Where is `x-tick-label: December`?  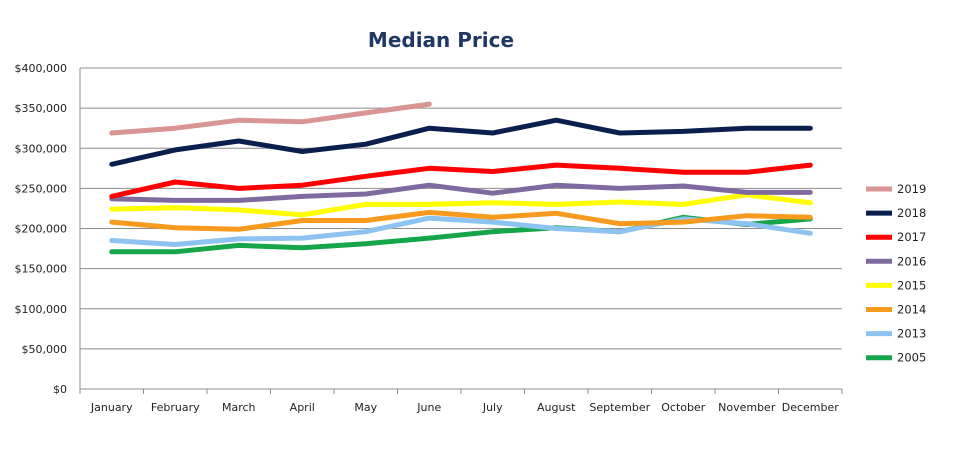
x-tick-label: December is located at coordinates (811, 407).